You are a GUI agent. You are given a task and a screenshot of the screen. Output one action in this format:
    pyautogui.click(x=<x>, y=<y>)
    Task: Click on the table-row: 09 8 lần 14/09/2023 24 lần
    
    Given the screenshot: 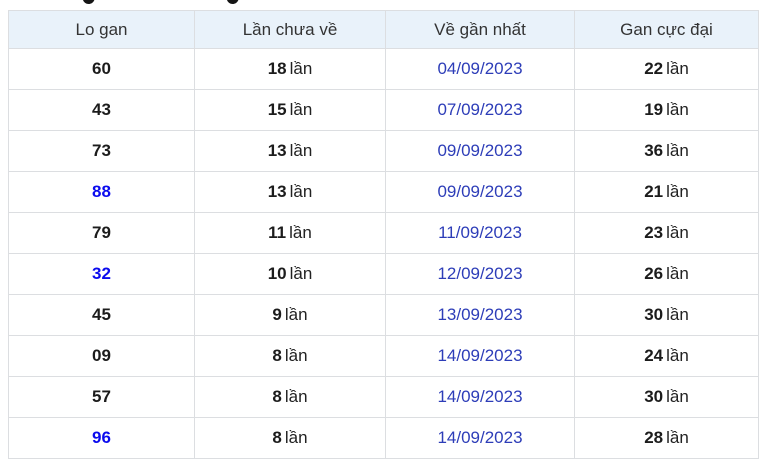 What is the action you would take?
    pyautogui.click(x=383, y=356)
    